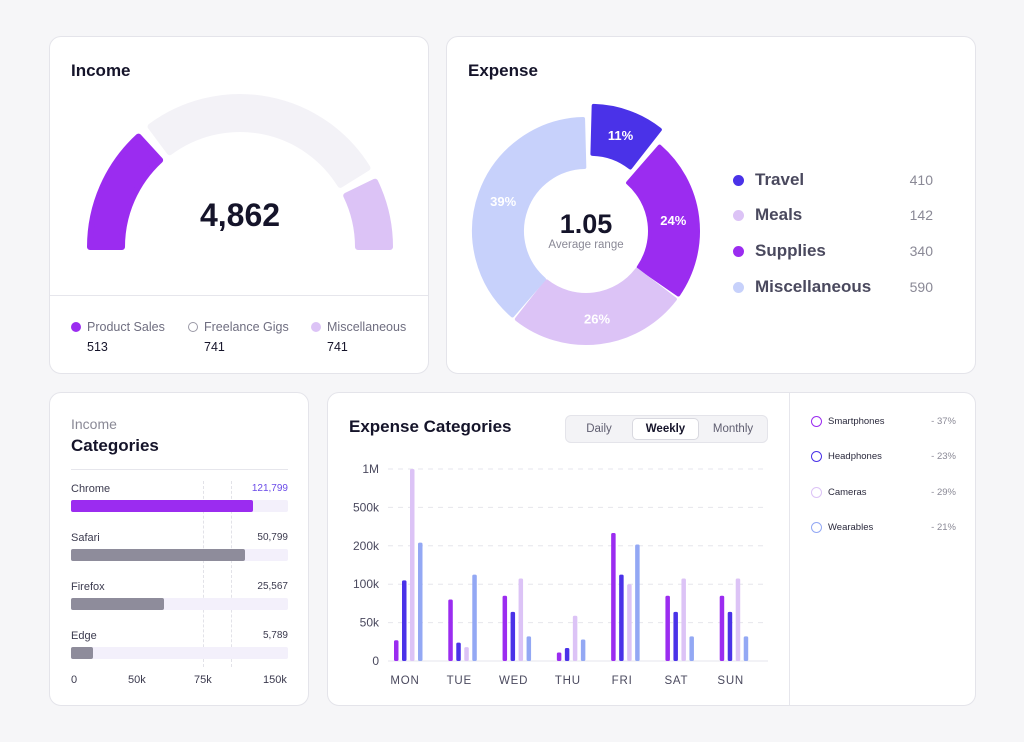  I want to click on y-tick-label: 100k, so click(366, 584).